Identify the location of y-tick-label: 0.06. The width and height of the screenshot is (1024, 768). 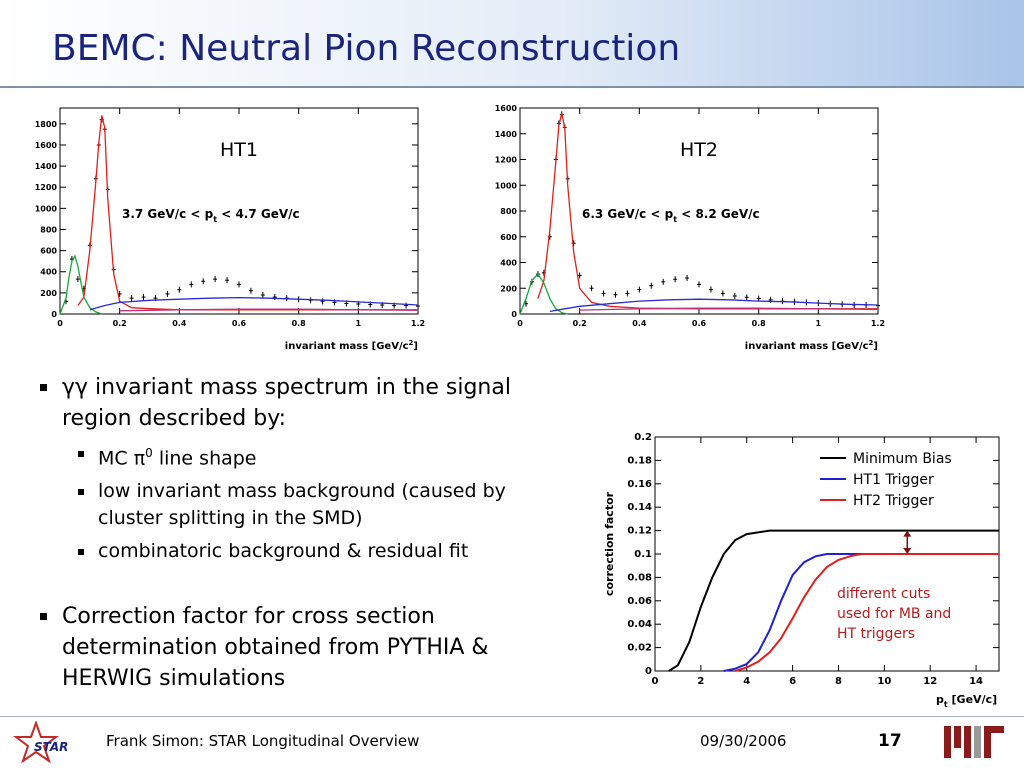
(639, 601).